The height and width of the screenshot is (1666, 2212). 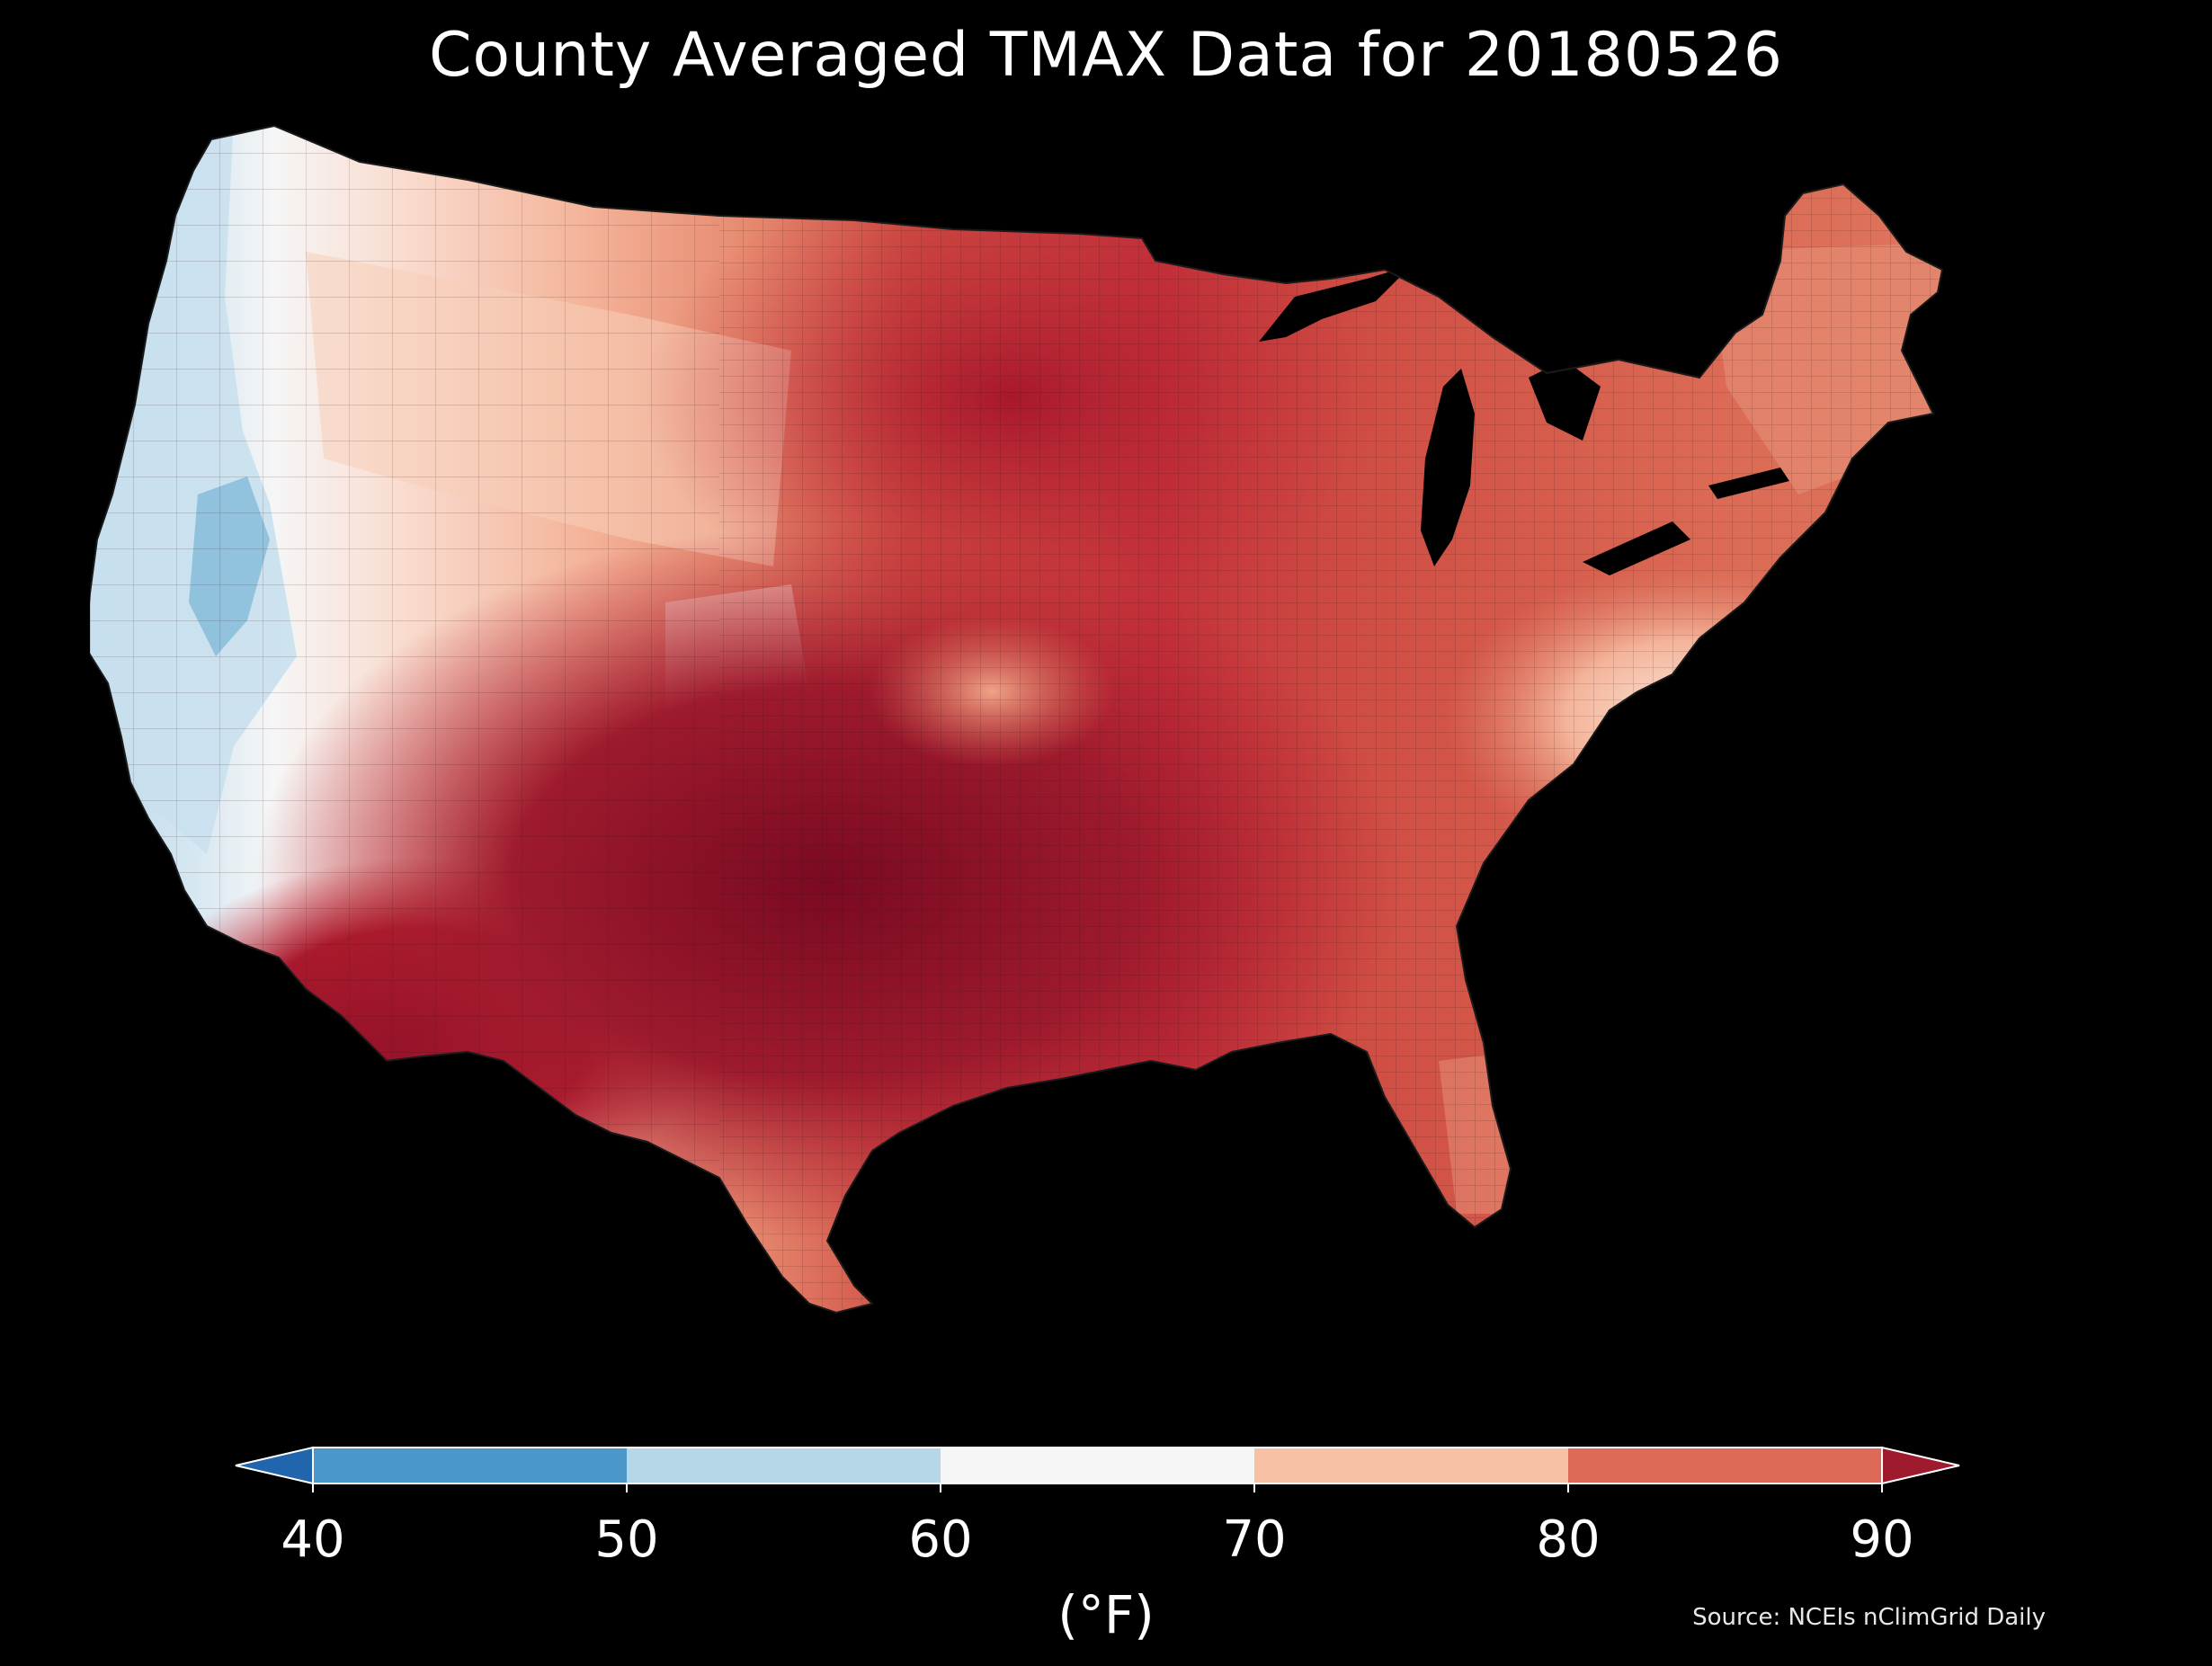 What do you see at coordinates (626, 1540) in the screenshot?
I see `colorbar-tick-label: 50` at bounding box center [626, 1540].